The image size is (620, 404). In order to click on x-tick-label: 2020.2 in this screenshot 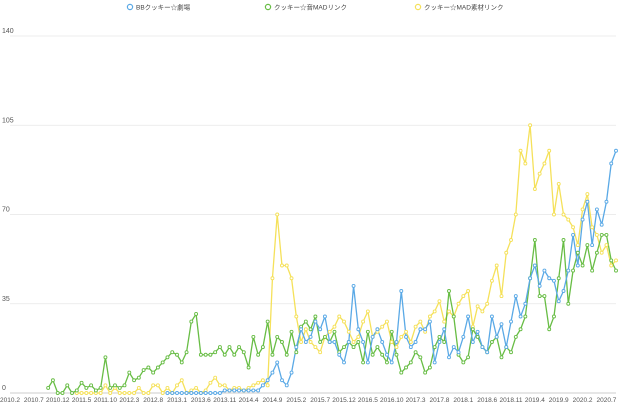, I will do `click(583, 400)`.